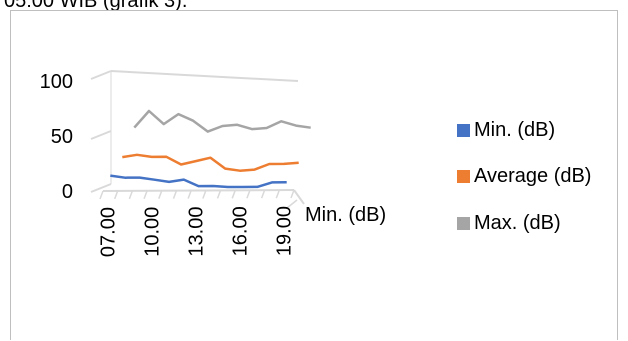  I want to click on depth-axis-label: Min. (dB), so click(345, 215).